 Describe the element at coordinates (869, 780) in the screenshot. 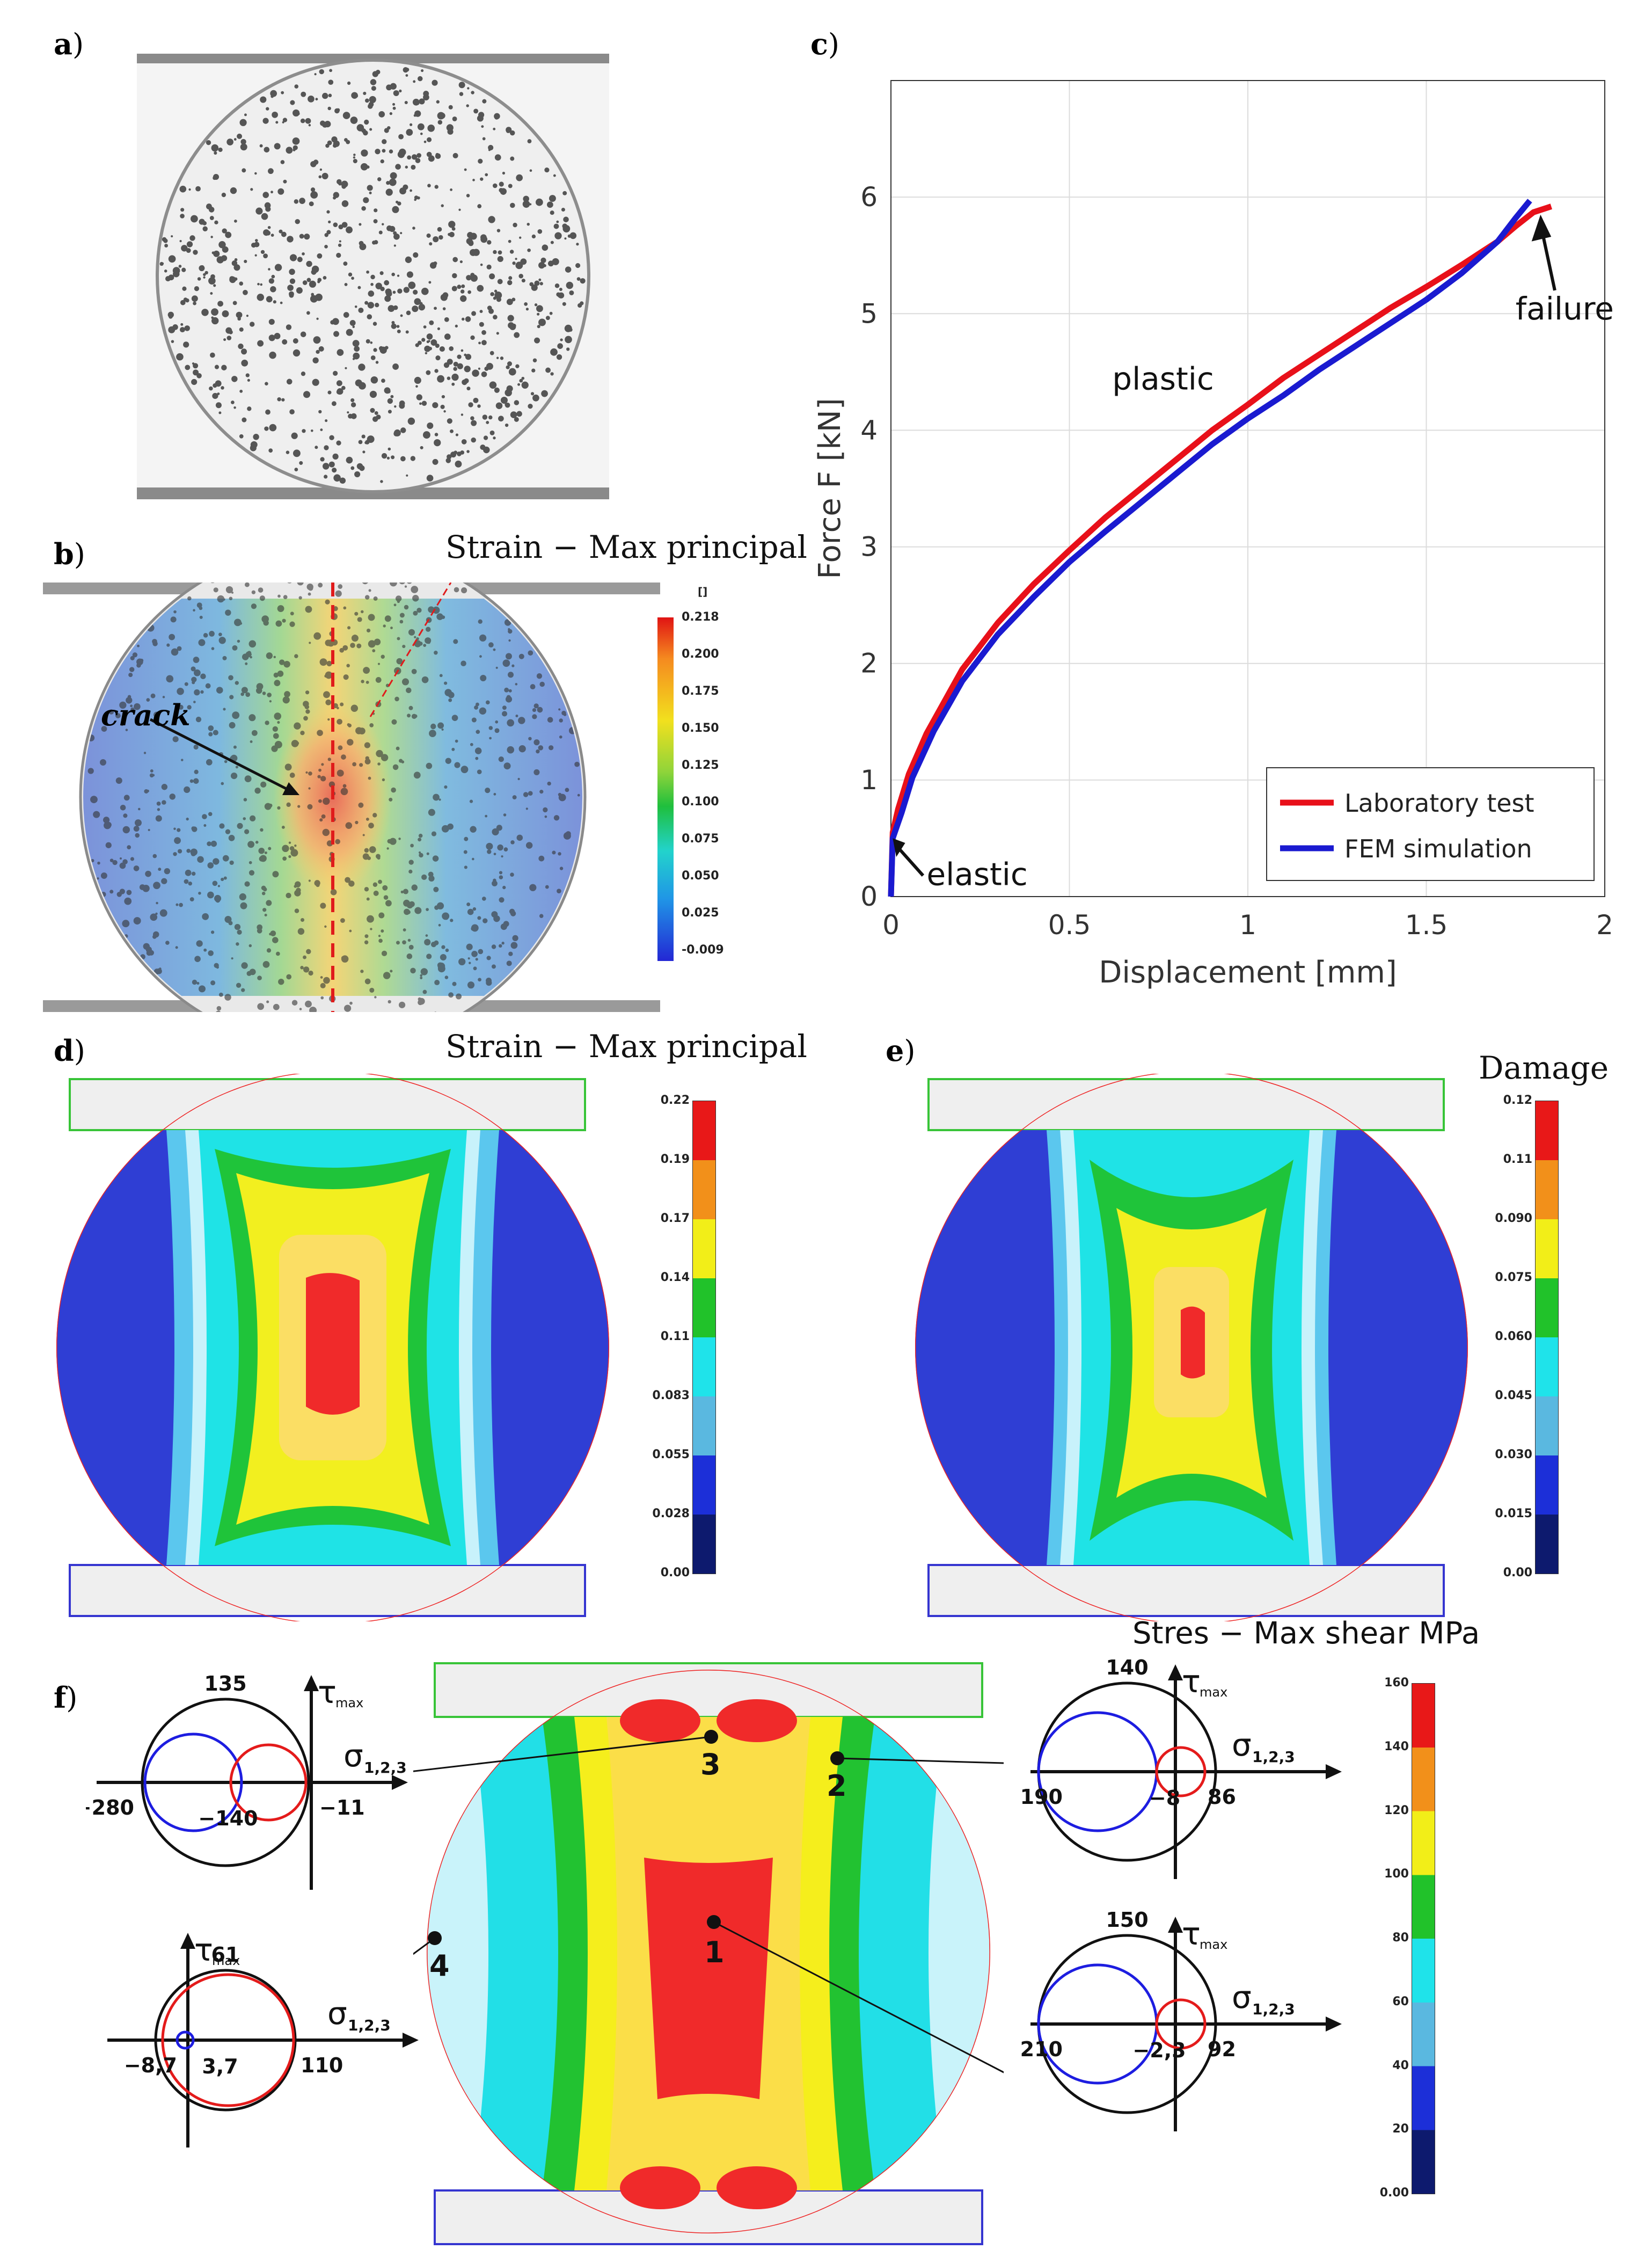

I see `y-tick-label: 1` at that location.